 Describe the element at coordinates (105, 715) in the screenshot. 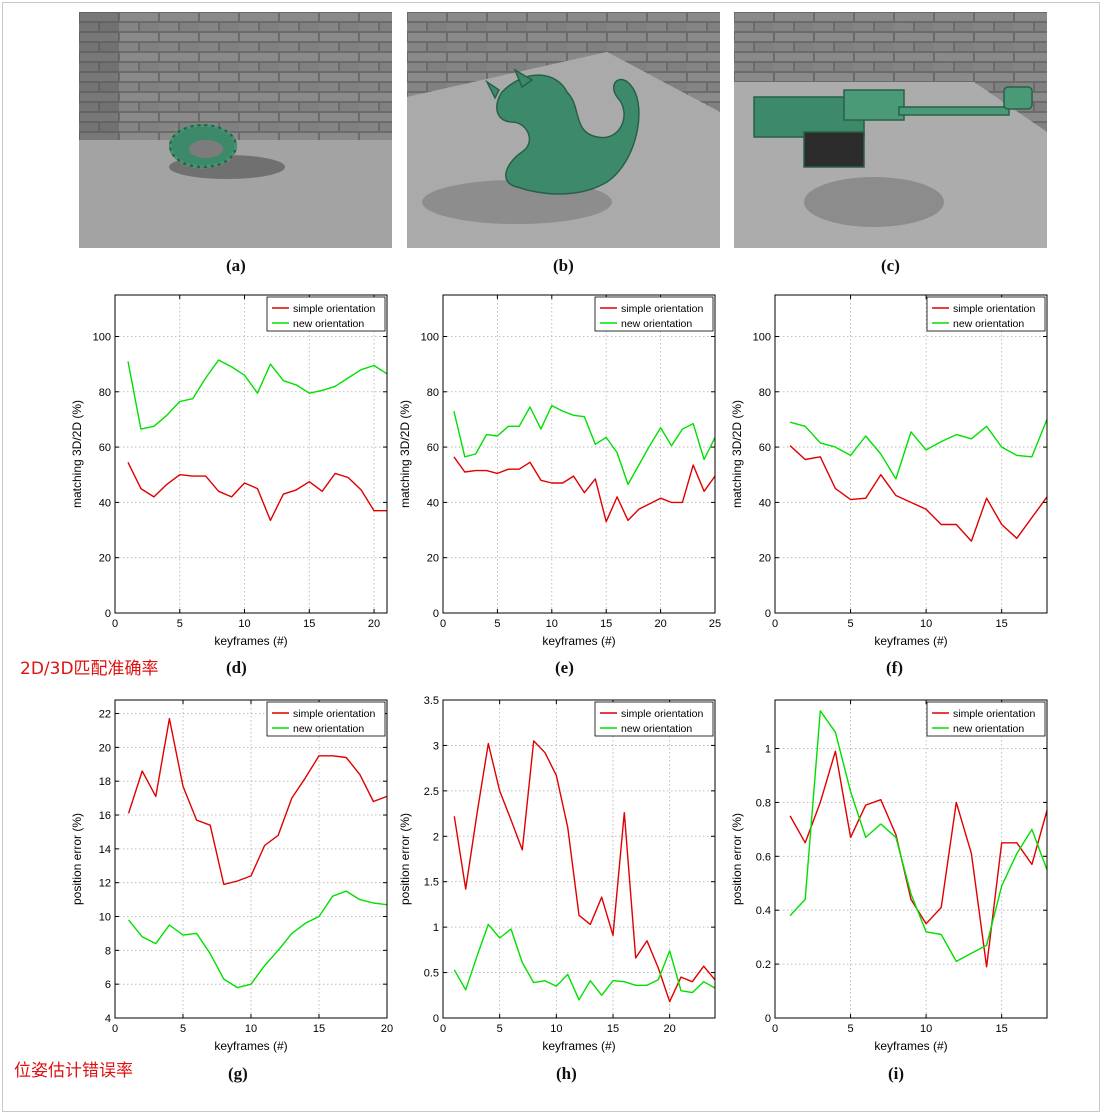

I see `y-tick-label: 22` at that location.